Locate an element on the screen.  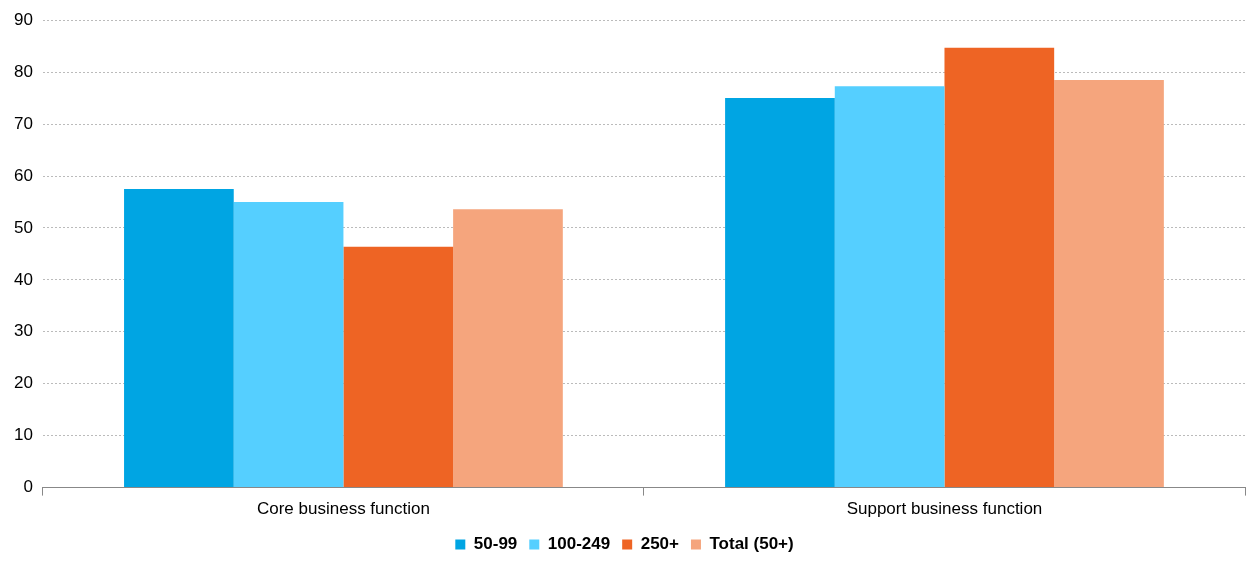
legend-label: 50-99 is located at coordinates (495, 544).